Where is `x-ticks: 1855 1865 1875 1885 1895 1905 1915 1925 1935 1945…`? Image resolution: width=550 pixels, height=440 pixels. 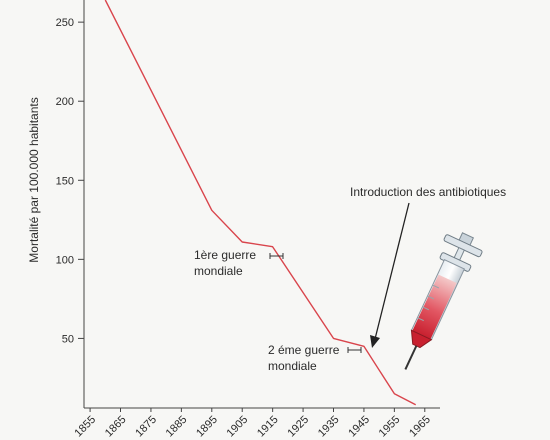 x-ticks: 1855 1865 1875 1885 1895 1905 1915 1925 1935 1945… is located at coordinates (252, 424).